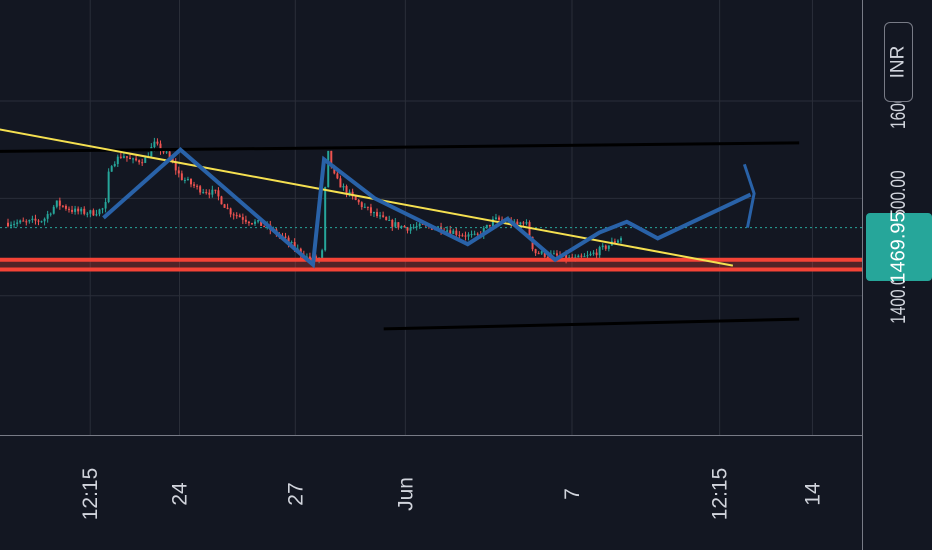  What do you see at coordinates (431, 264) in the screenshot?
I see `support-zone` at bounding box center [431, 264].